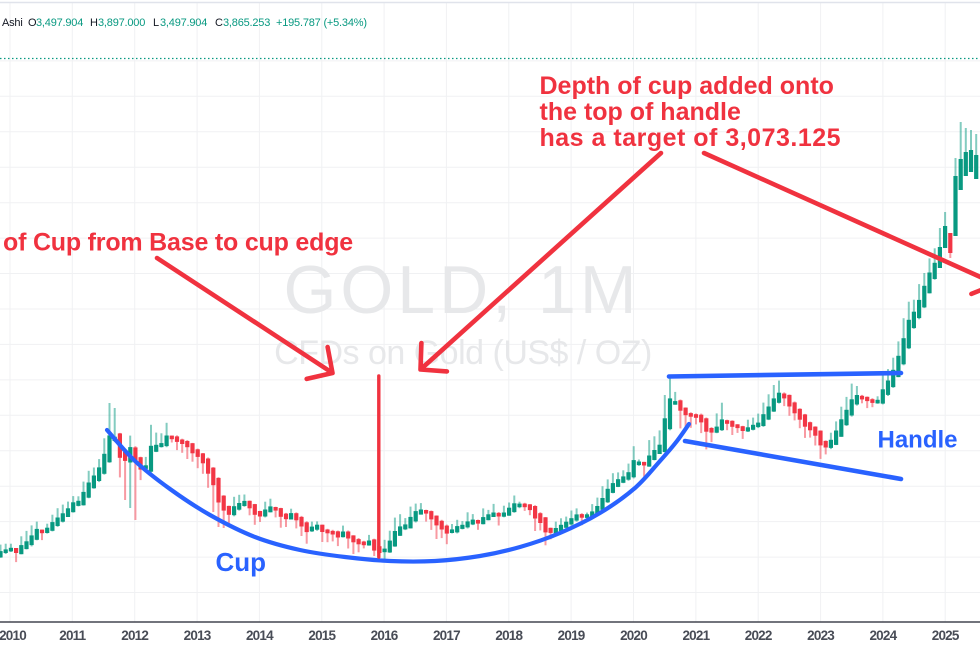 The height and width of the screenshot is (648, 980). What do you see at coordinates (446, 635) in the screenshot?
I see `svg-text: 2017` at bounding box center [446, 635].